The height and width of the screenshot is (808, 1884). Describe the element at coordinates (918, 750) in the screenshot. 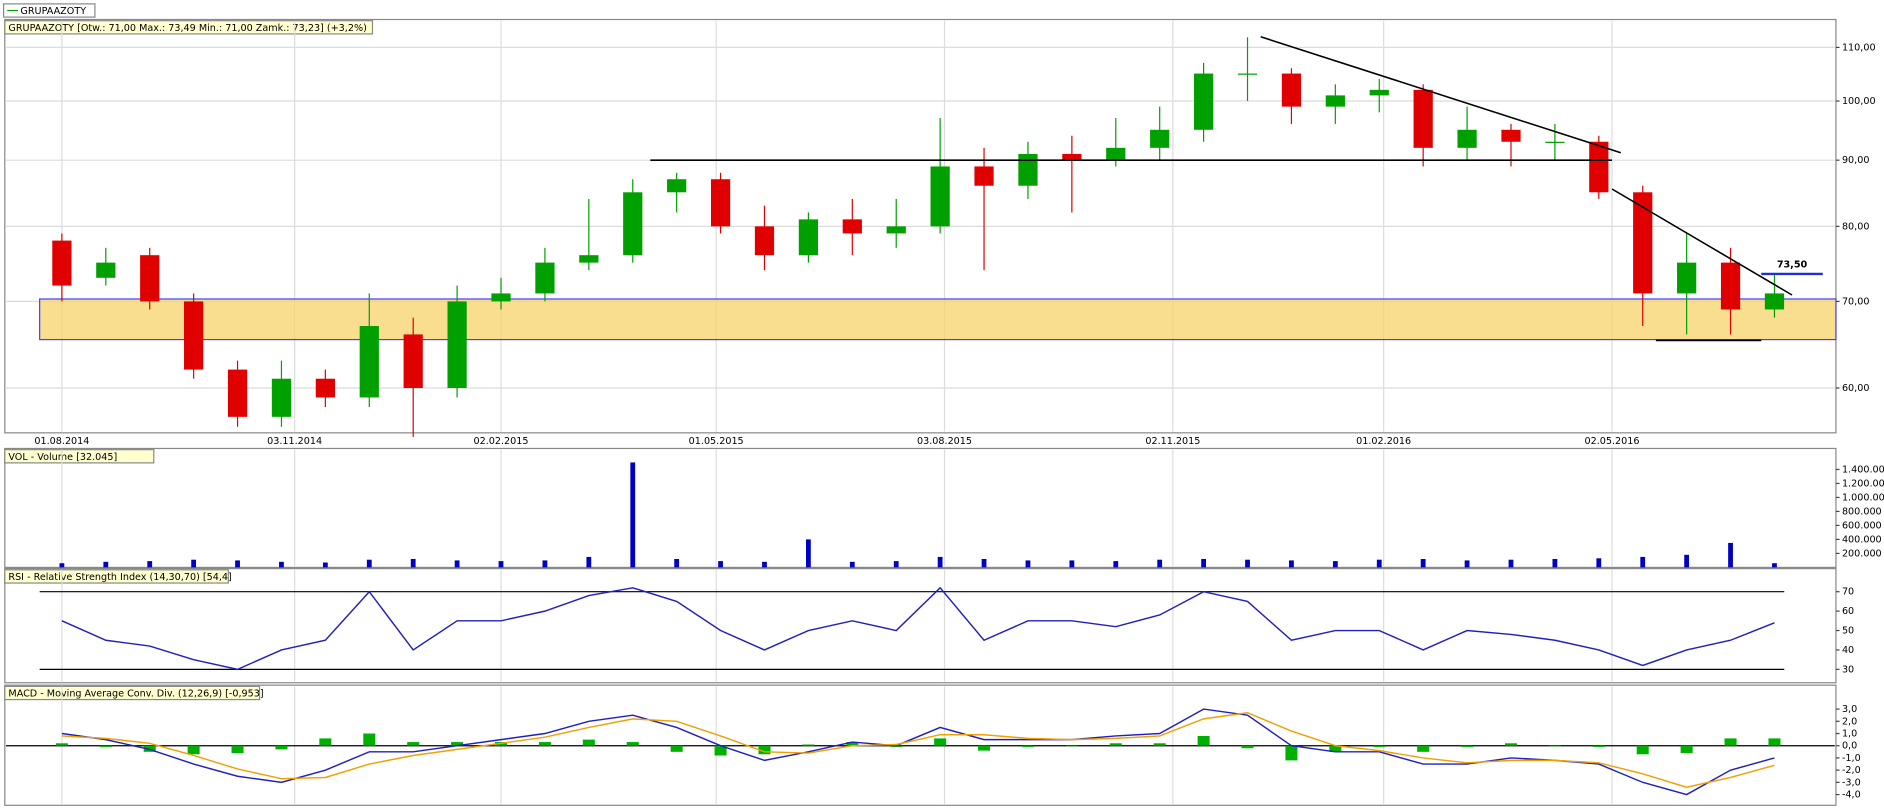

I see `indicator-line` at that location.